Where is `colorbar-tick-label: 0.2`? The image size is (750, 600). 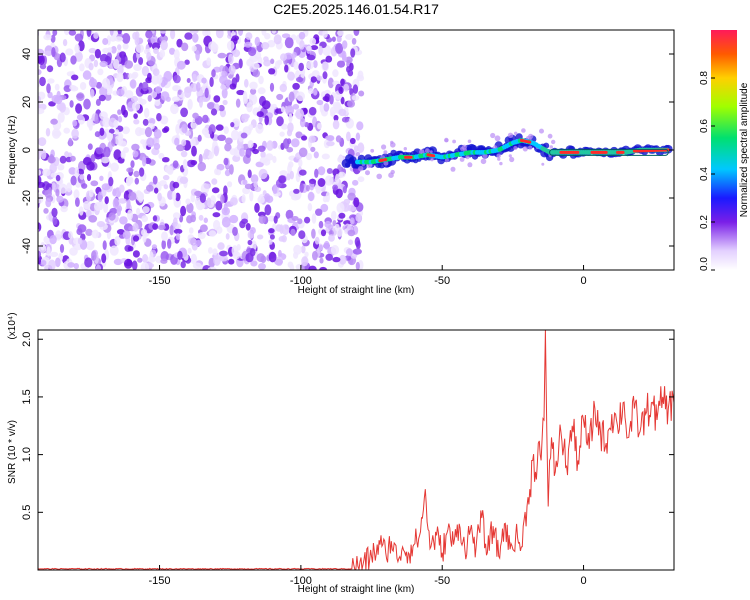 colorbar-tick-label: 0.2 is located at coordinates (704, 222).